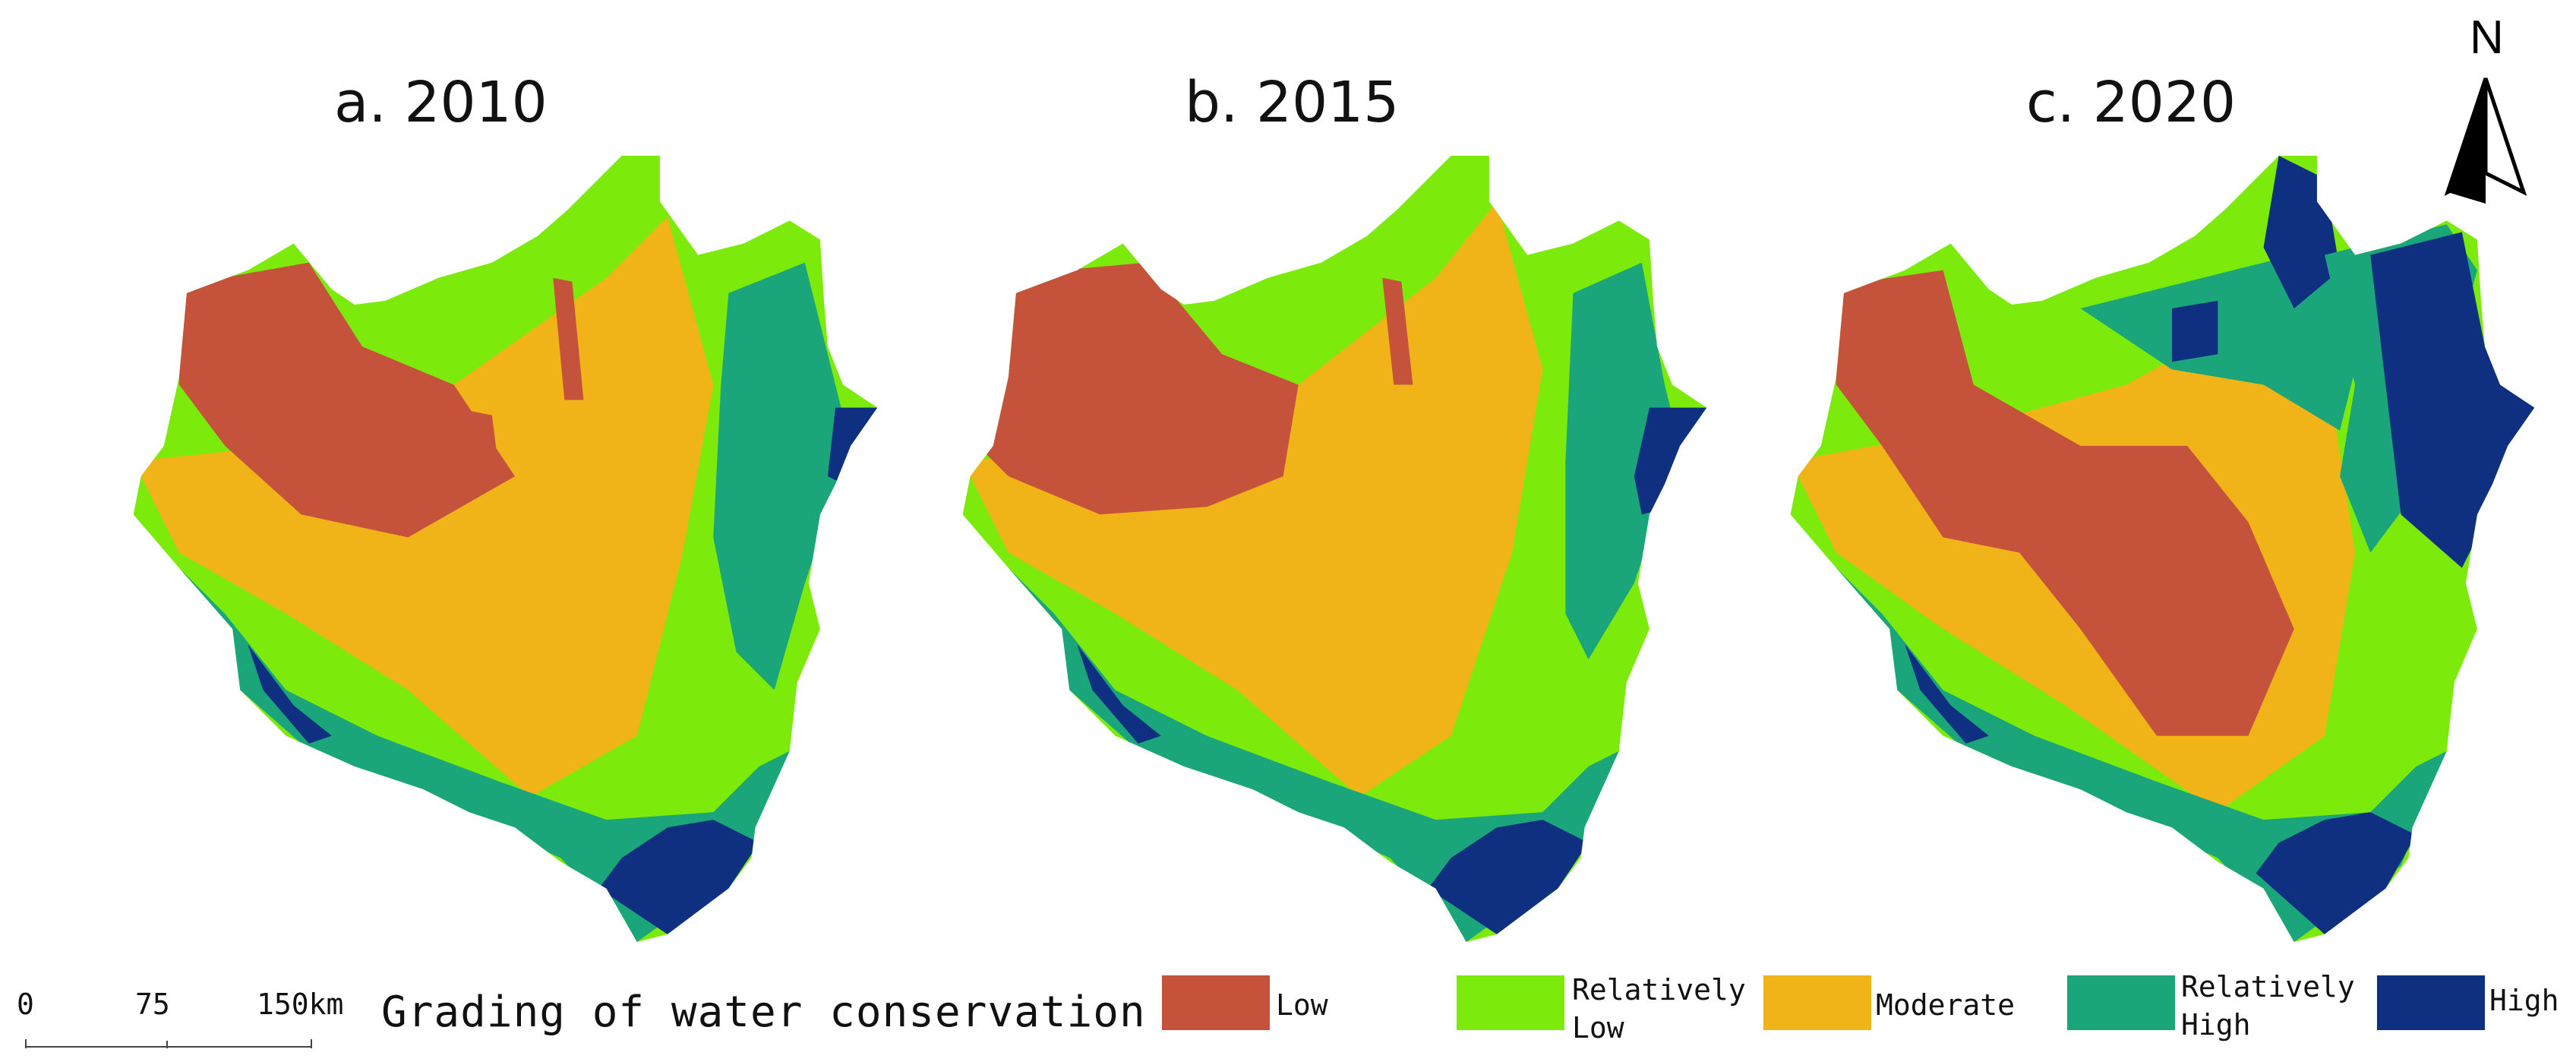 The height and width of the screenshot is (1062, 2576). Describe the element at coordinates (1216, 1002) in the screenshot. I see `legend-swatch-low` at that location.